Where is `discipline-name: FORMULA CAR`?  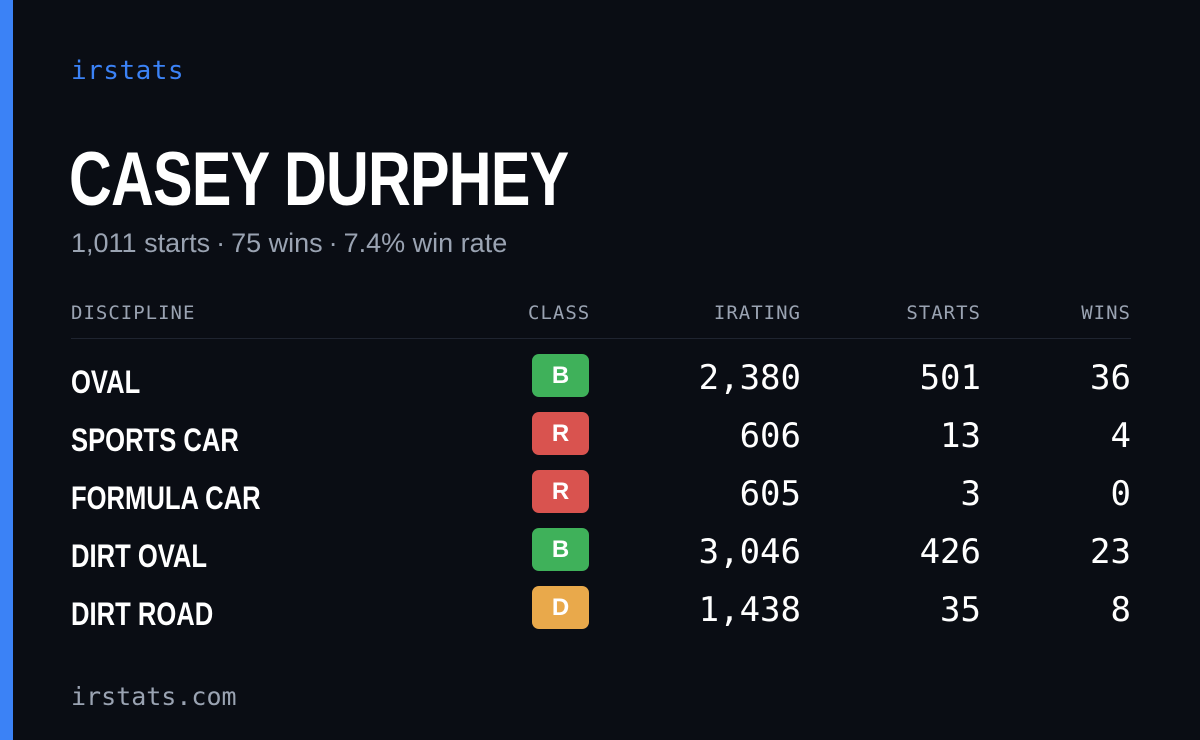 discipline-name: FORMULA CAR is located at coordinates (166, 498).